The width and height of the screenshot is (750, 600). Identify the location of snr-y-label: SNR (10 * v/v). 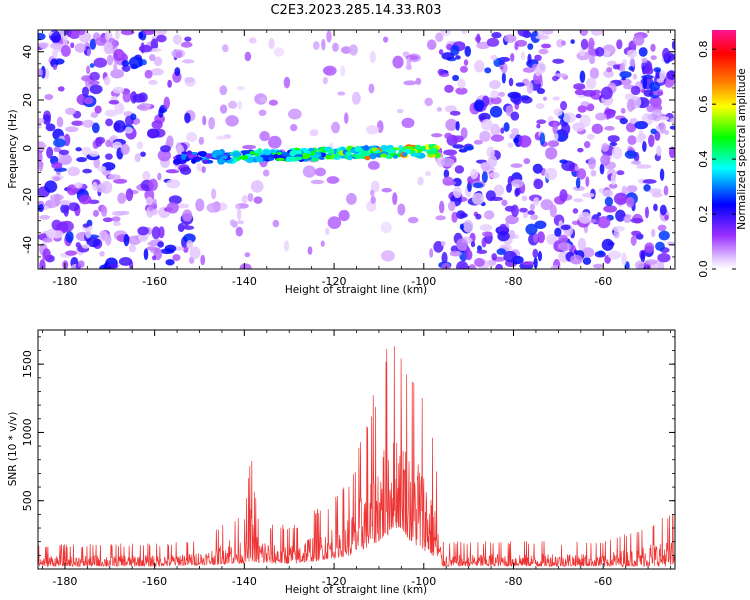
(13, 449).